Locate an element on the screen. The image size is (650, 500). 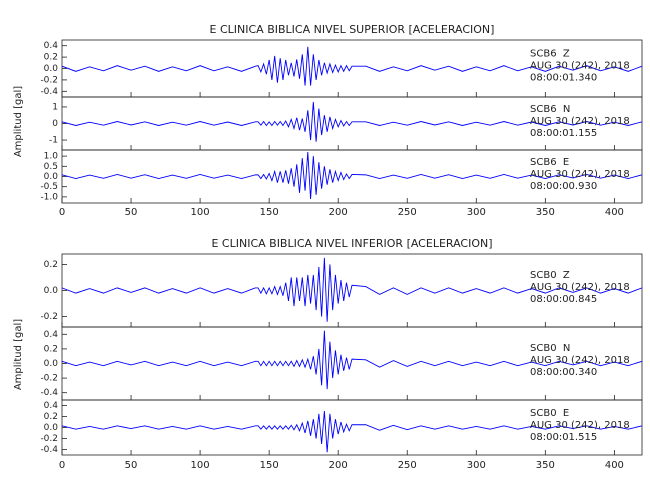
station-label: SCB0 N is located at coordinates (550, 348).